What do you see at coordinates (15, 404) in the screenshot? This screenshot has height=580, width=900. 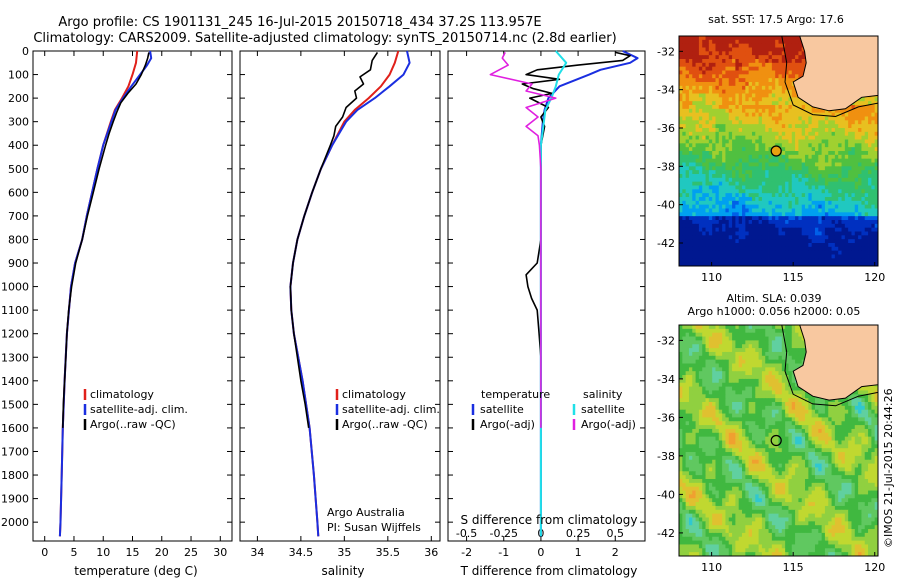 I see `y-tick-label: 1500` at bounding box center [15, 404].